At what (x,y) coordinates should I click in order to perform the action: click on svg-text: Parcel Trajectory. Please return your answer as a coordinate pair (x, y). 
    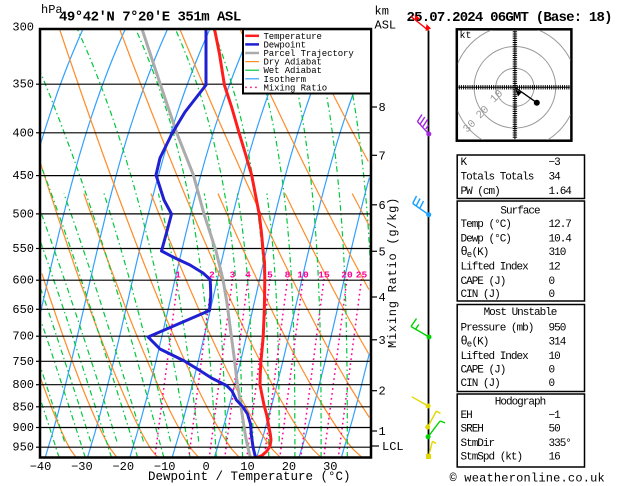
    Looking at the image, I should click on (309, 54).